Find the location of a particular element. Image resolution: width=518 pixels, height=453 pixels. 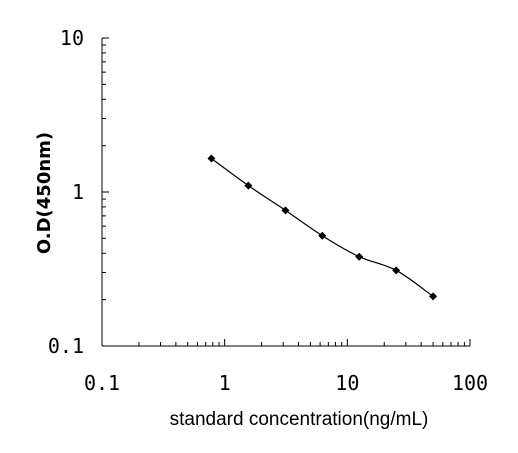

series-line is located at coordinates (322, 227).